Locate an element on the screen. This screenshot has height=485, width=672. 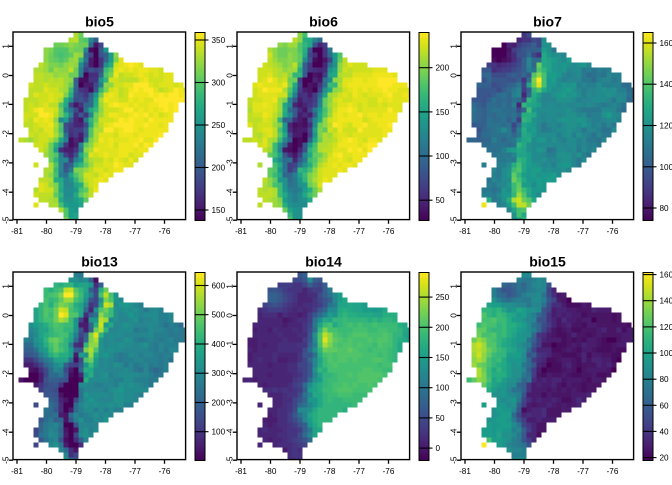
svg-text: bio7 is located at coordinates (547, 22).